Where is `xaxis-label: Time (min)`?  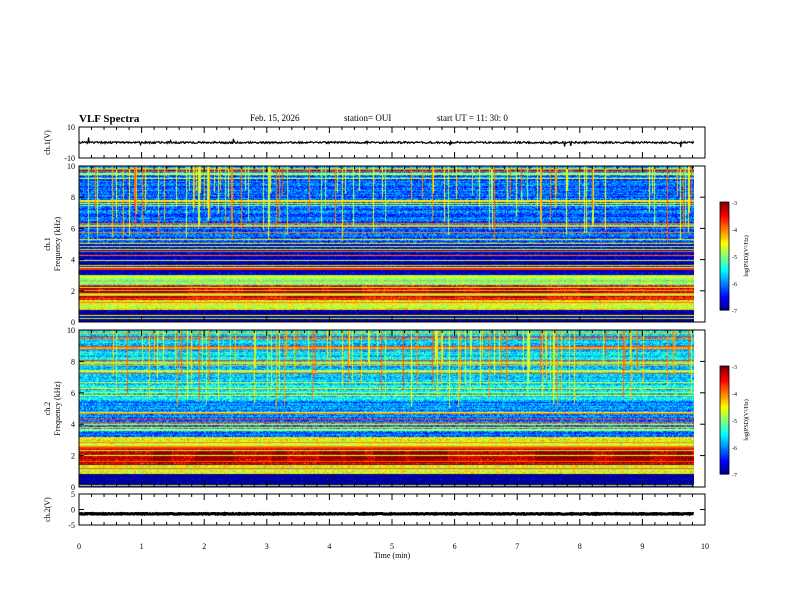 xaxis-label: Time (min) is located at coordinates (392, 555).